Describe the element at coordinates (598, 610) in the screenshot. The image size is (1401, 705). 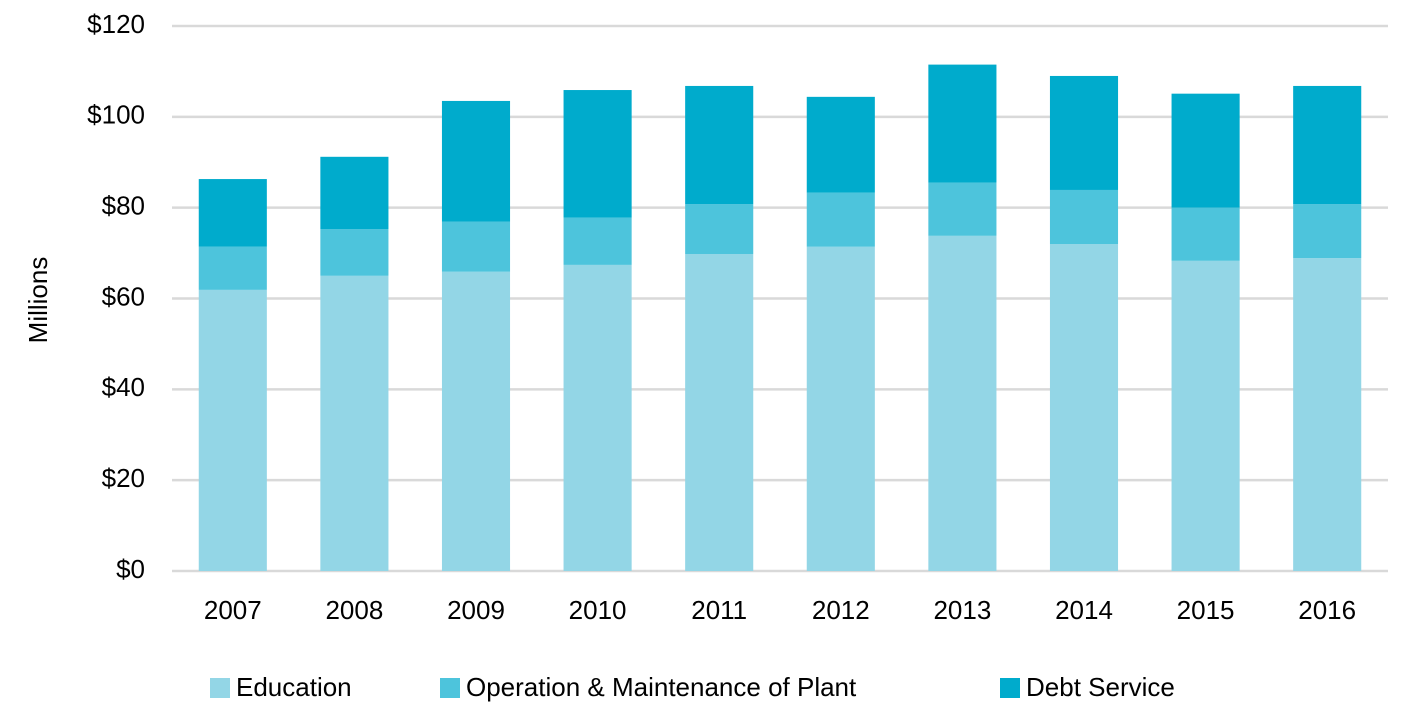
I see `x-tick-label: 2010` at that location.